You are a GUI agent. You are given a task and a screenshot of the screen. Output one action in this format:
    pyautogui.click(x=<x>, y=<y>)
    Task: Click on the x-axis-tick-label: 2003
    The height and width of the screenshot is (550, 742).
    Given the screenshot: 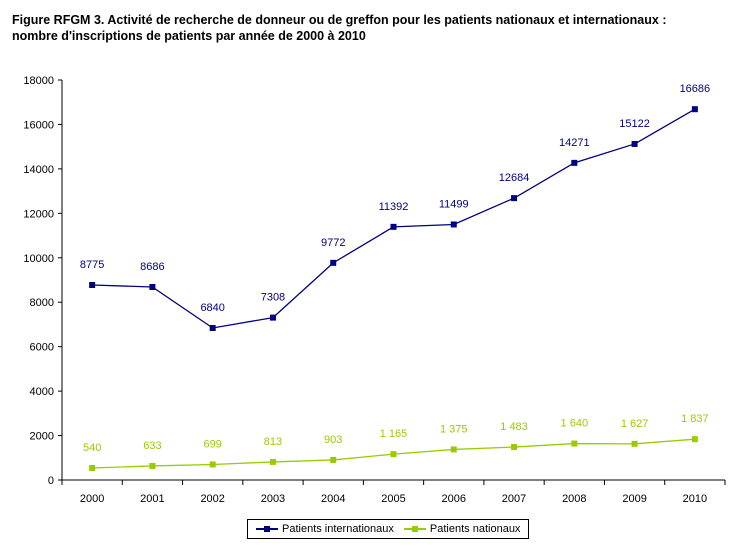 What is the action you would take?
    pyautogui.click(x=273, y=499)
    